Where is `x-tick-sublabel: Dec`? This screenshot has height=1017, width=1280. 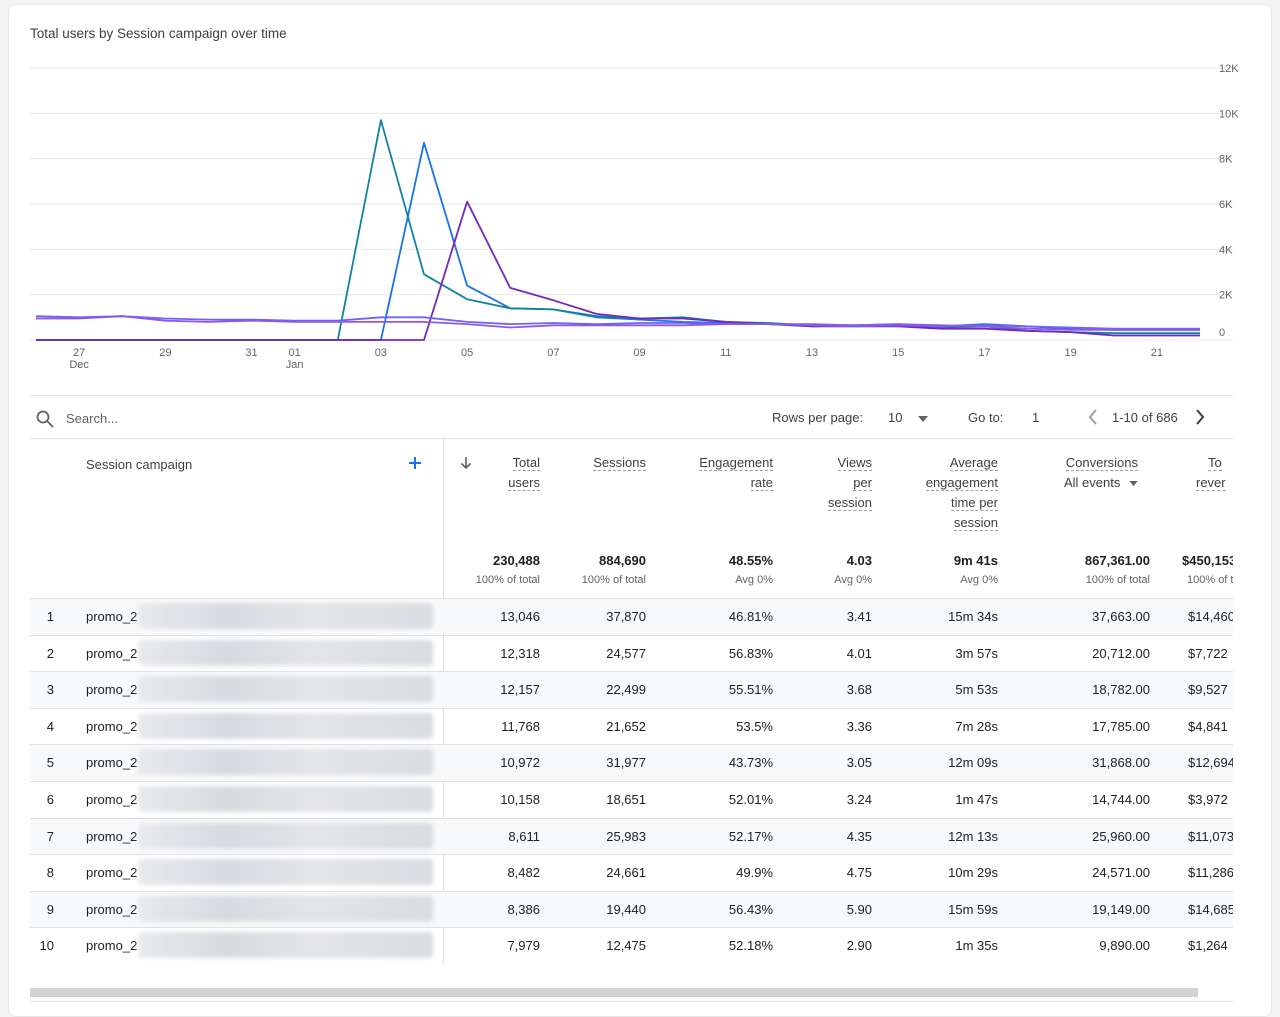 x-tick-sublabel: Dec is located at coordinates (79, 365).